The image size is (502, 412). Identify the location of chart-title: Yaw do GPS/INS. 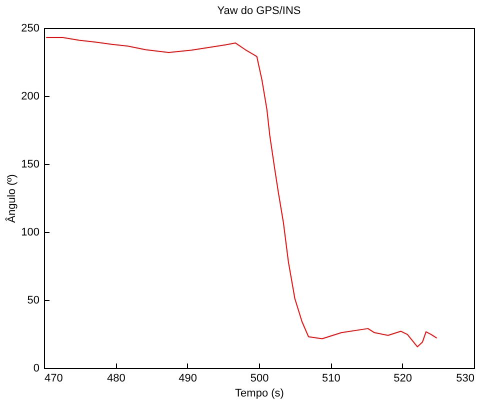
(259, 11).